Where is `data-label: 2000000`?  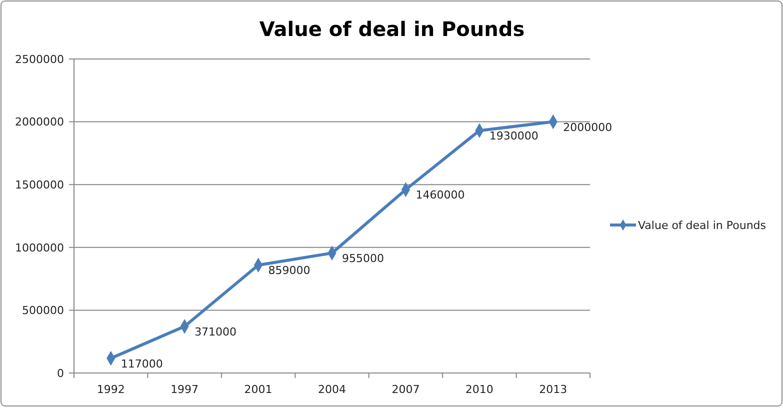
data-label: 2000000 is located at coordinates (587, 127).